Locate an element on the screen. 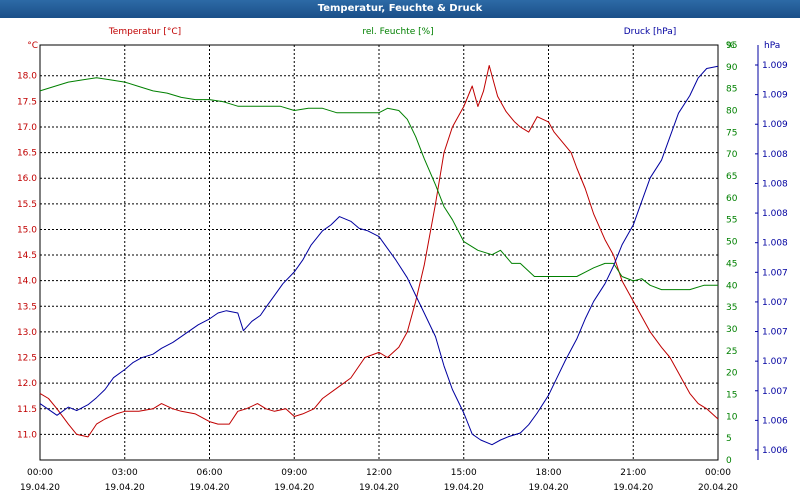 The height and width of the screenshot is (500, 800). x-tick-label-date: 20.04.20 is located at coordinates (718, 488).